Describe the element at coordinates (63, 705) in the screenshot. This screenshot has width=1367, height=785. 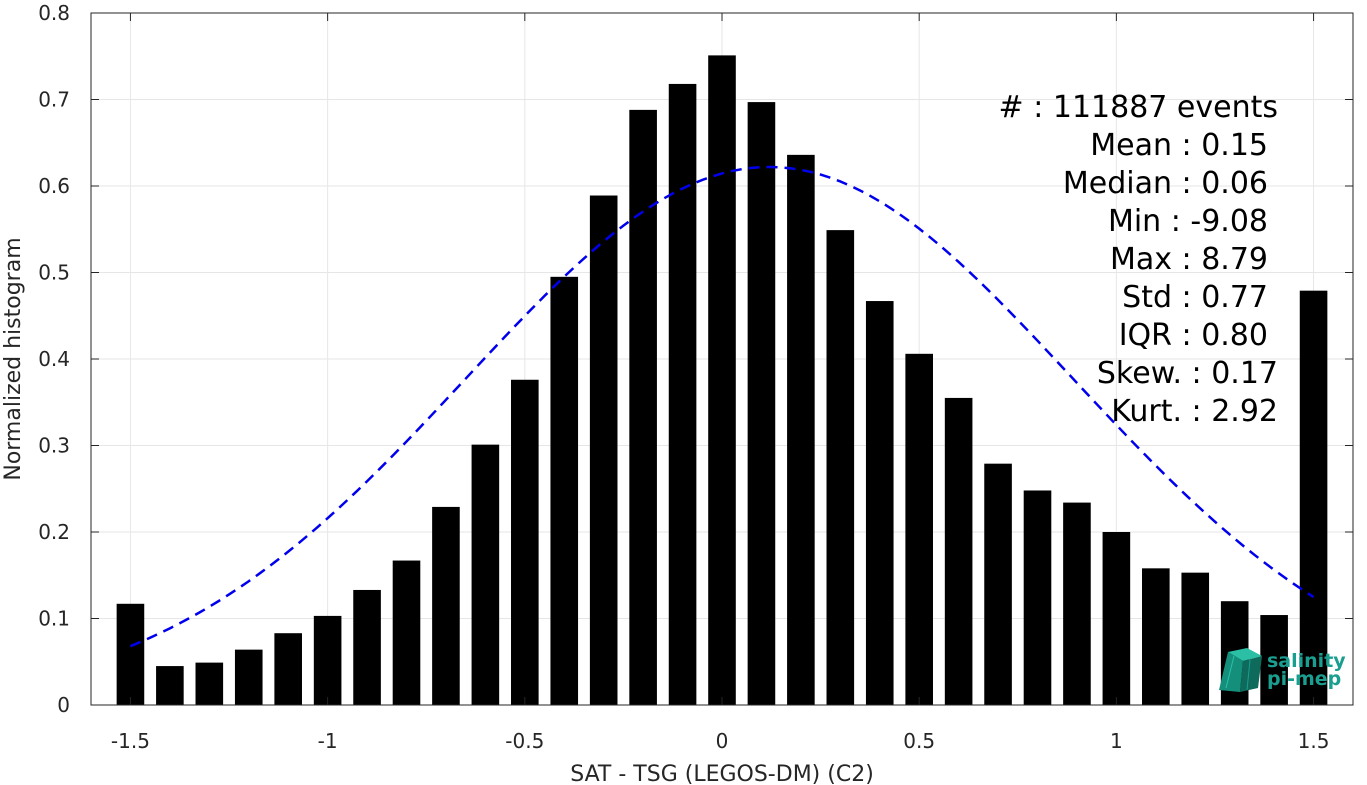
I see `y-tick-label: 0` at that location.